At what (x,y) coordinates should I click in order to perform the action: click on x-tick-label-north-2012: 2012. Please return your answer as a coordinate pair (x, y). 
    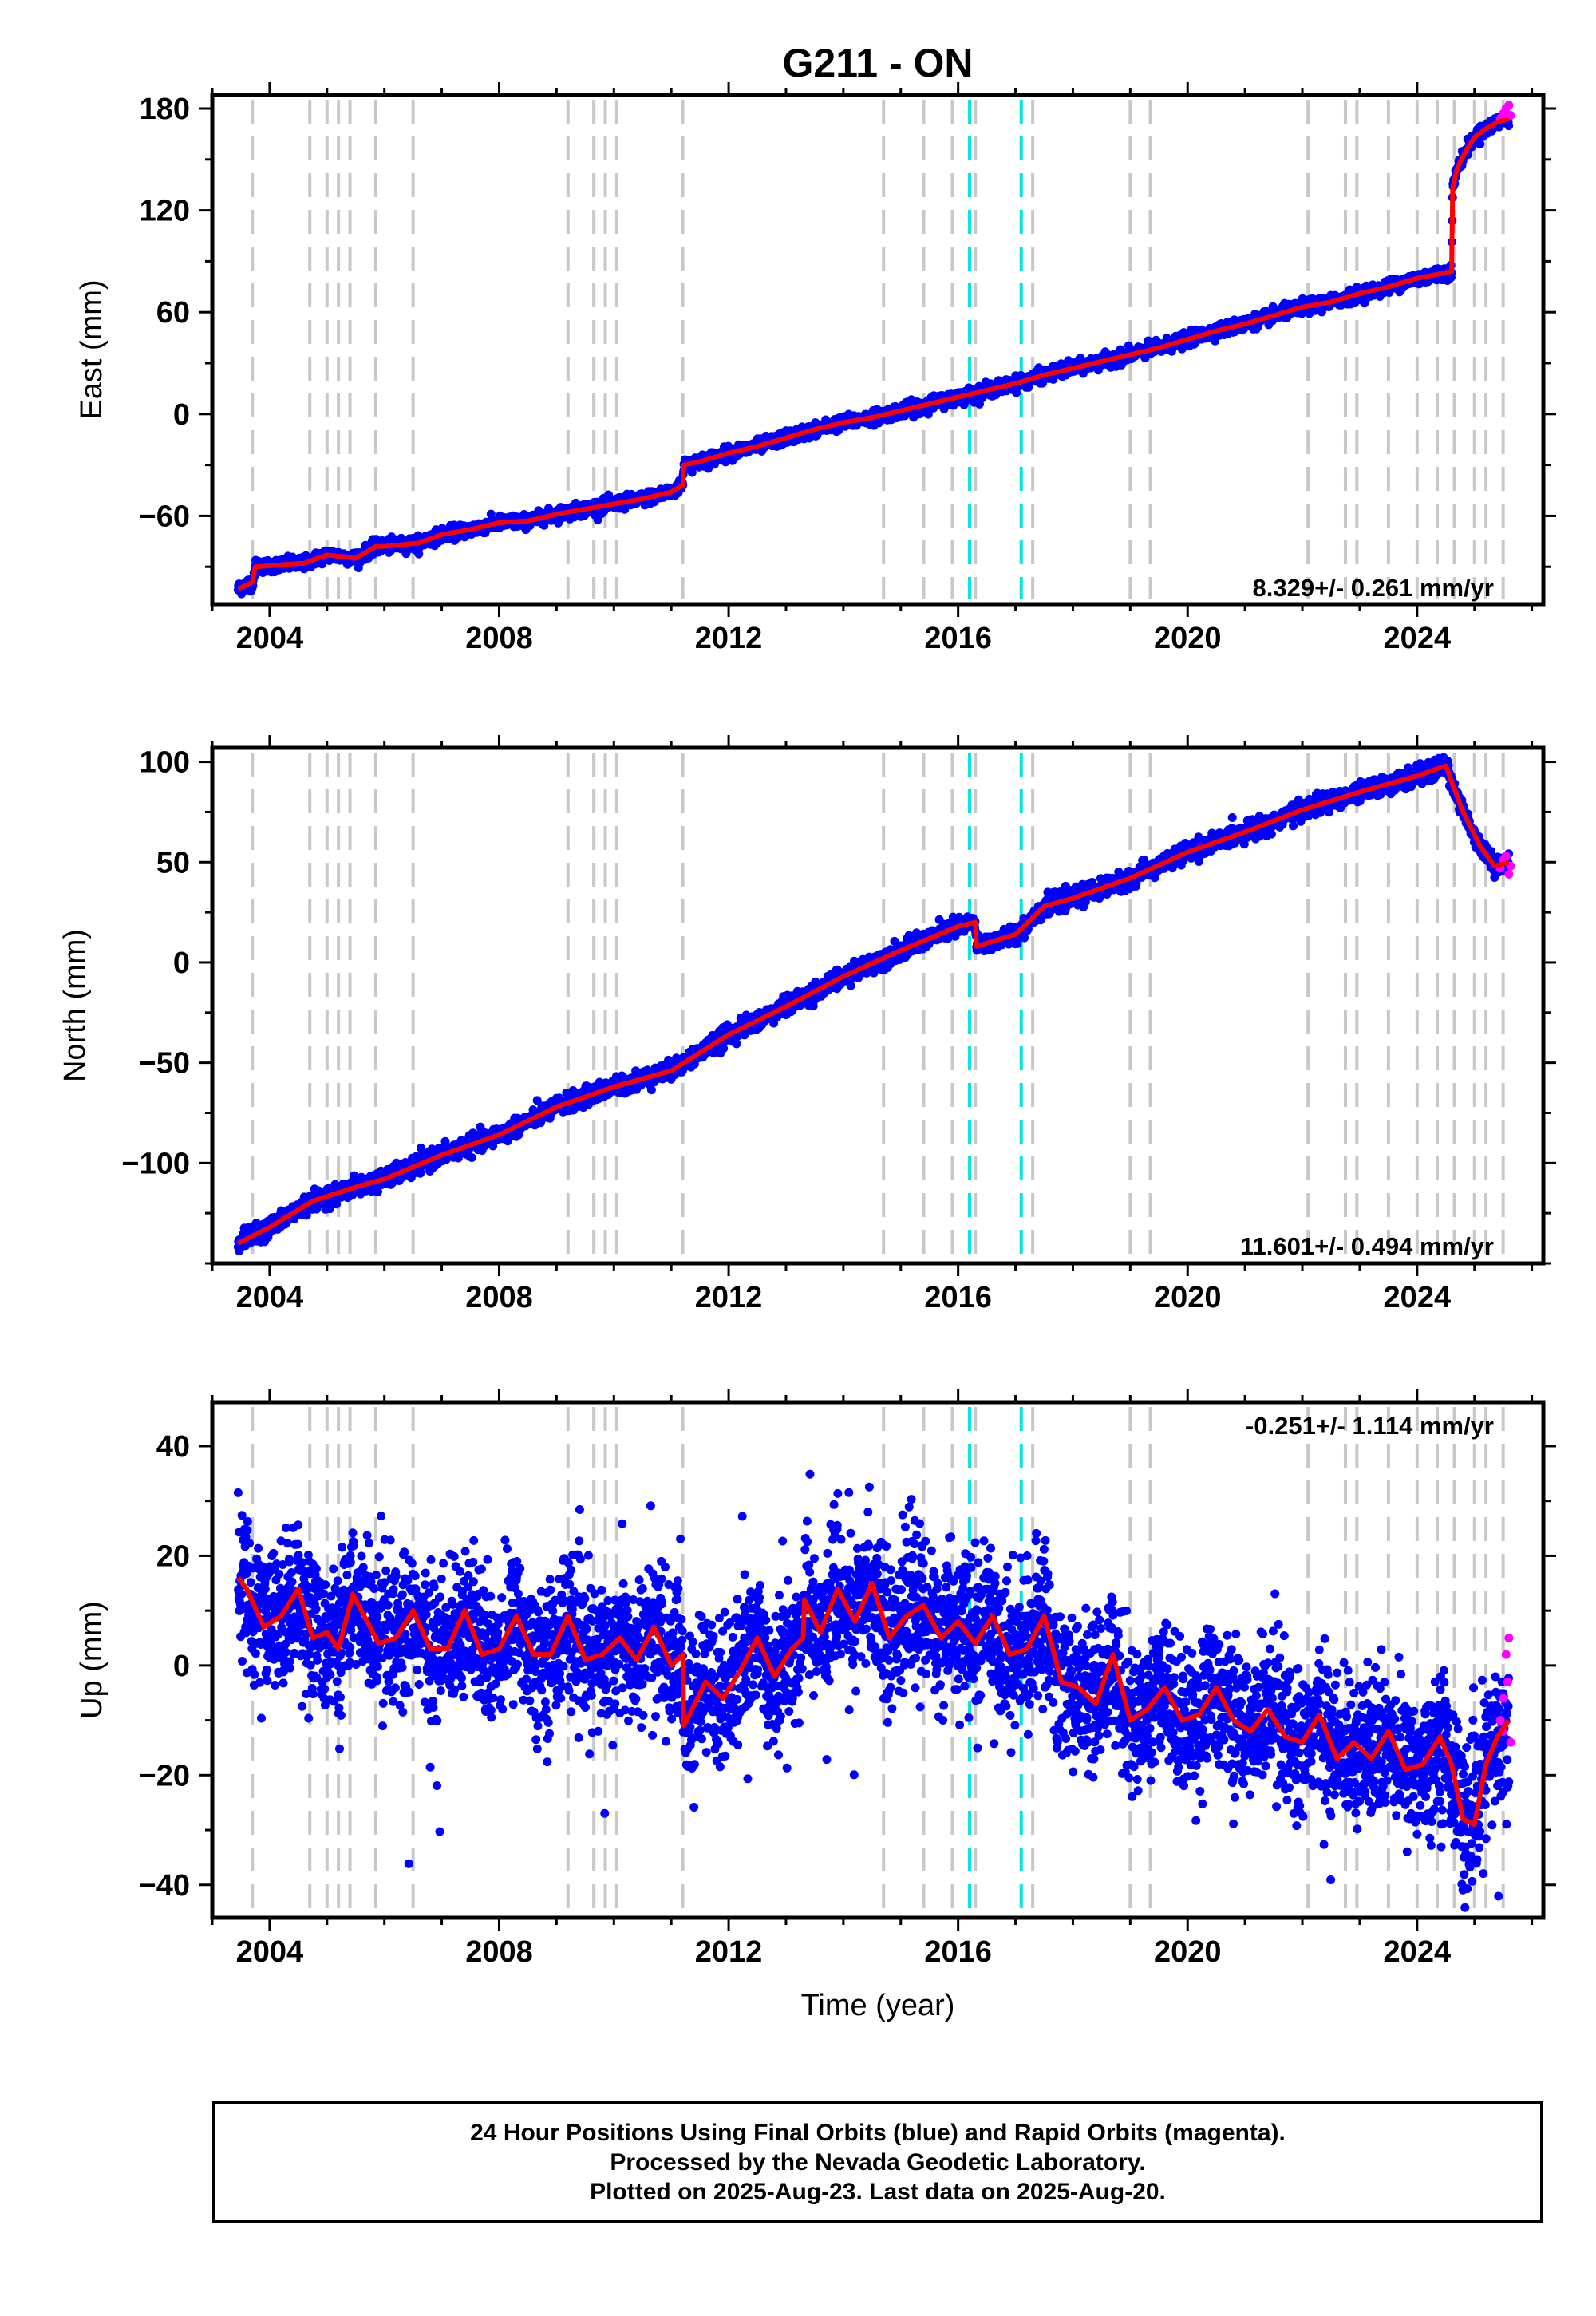
    Looking at the image, I should click on (729, 1297).